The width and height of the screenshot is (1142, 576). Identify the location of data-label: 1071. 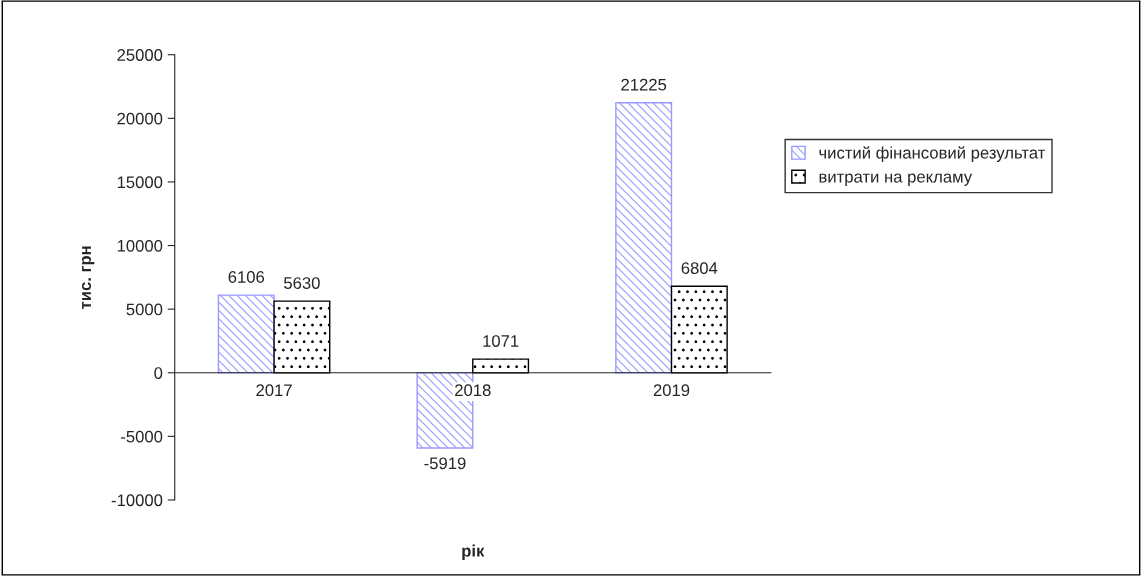
(501, 341).